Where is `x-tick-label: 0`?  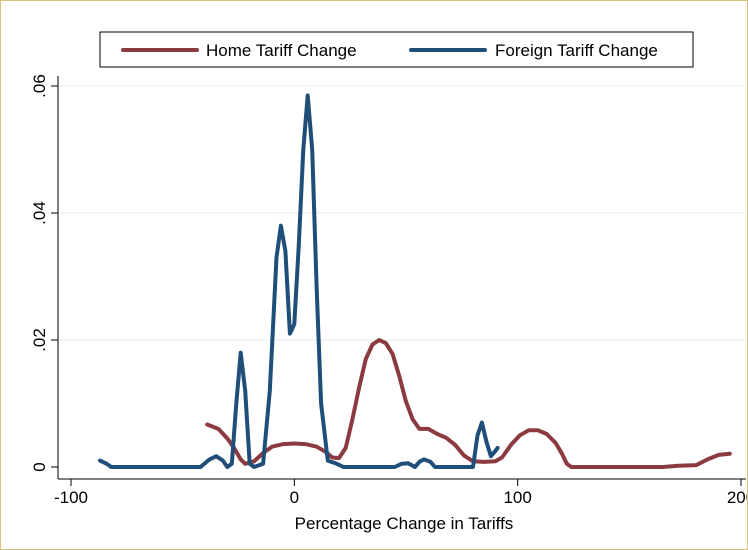
x-tick-label: 0 is located at coordinates (294, 497).